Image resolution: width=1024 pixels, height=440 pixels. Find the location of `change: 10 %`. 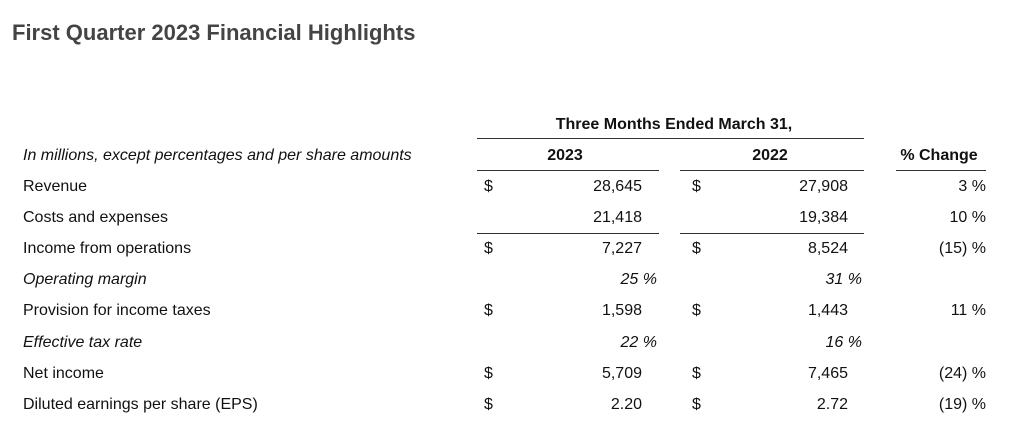

change: 10 % is located at coordinates (967, 218).